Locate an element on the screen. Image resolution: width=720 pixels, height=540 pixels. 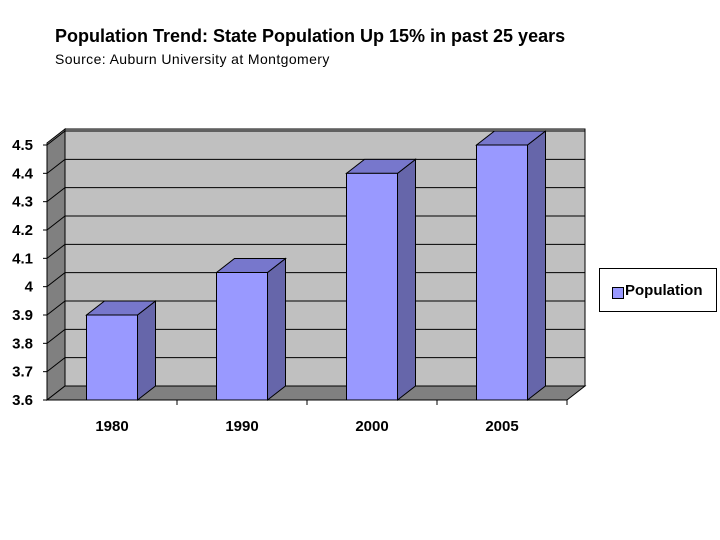
x-tick-label-1980: 1980 is located at coordinates (111, 426).